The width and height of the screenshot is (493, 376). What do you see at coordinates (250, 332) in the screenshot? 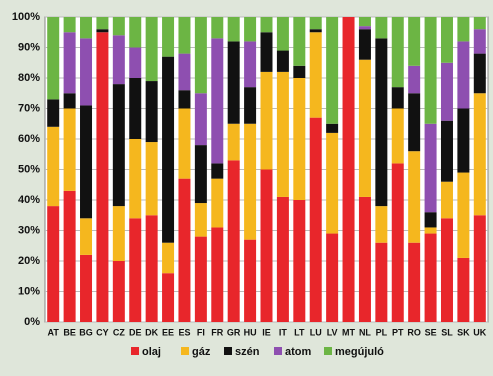
I see `x-tick-label: HU` at bounding box center [250, 332].